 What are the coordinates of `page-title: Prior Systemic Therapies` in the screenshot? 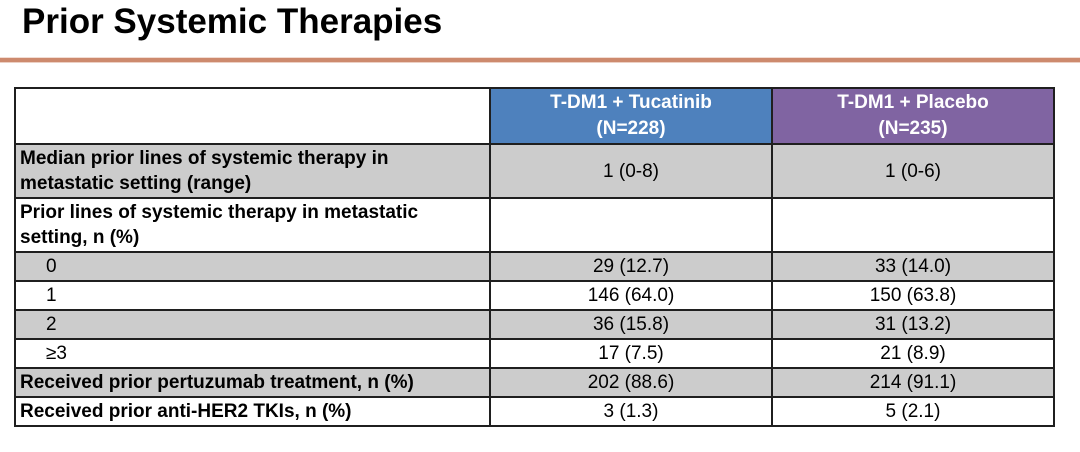 It's located at (232, 21).